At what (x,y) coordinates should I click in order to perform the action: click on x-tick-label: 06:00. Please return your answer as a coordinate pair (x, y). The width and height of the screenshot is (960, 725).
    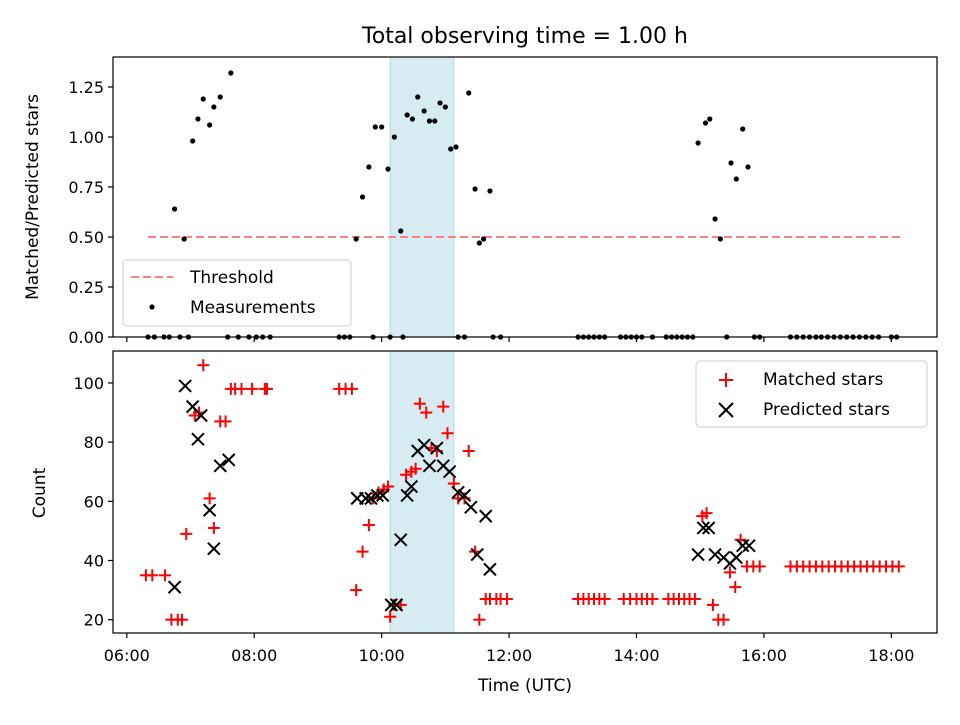
    Looking at the image, I should click on (127, 655).